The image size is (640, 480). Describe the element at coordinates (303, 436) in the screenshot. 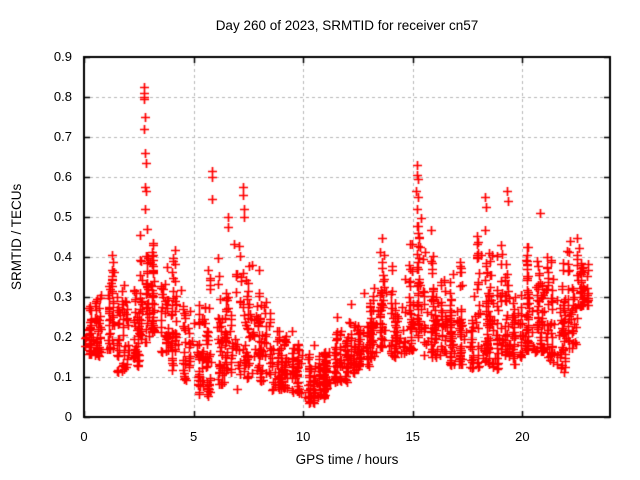

I see `x-tick-label: 10` at that location.